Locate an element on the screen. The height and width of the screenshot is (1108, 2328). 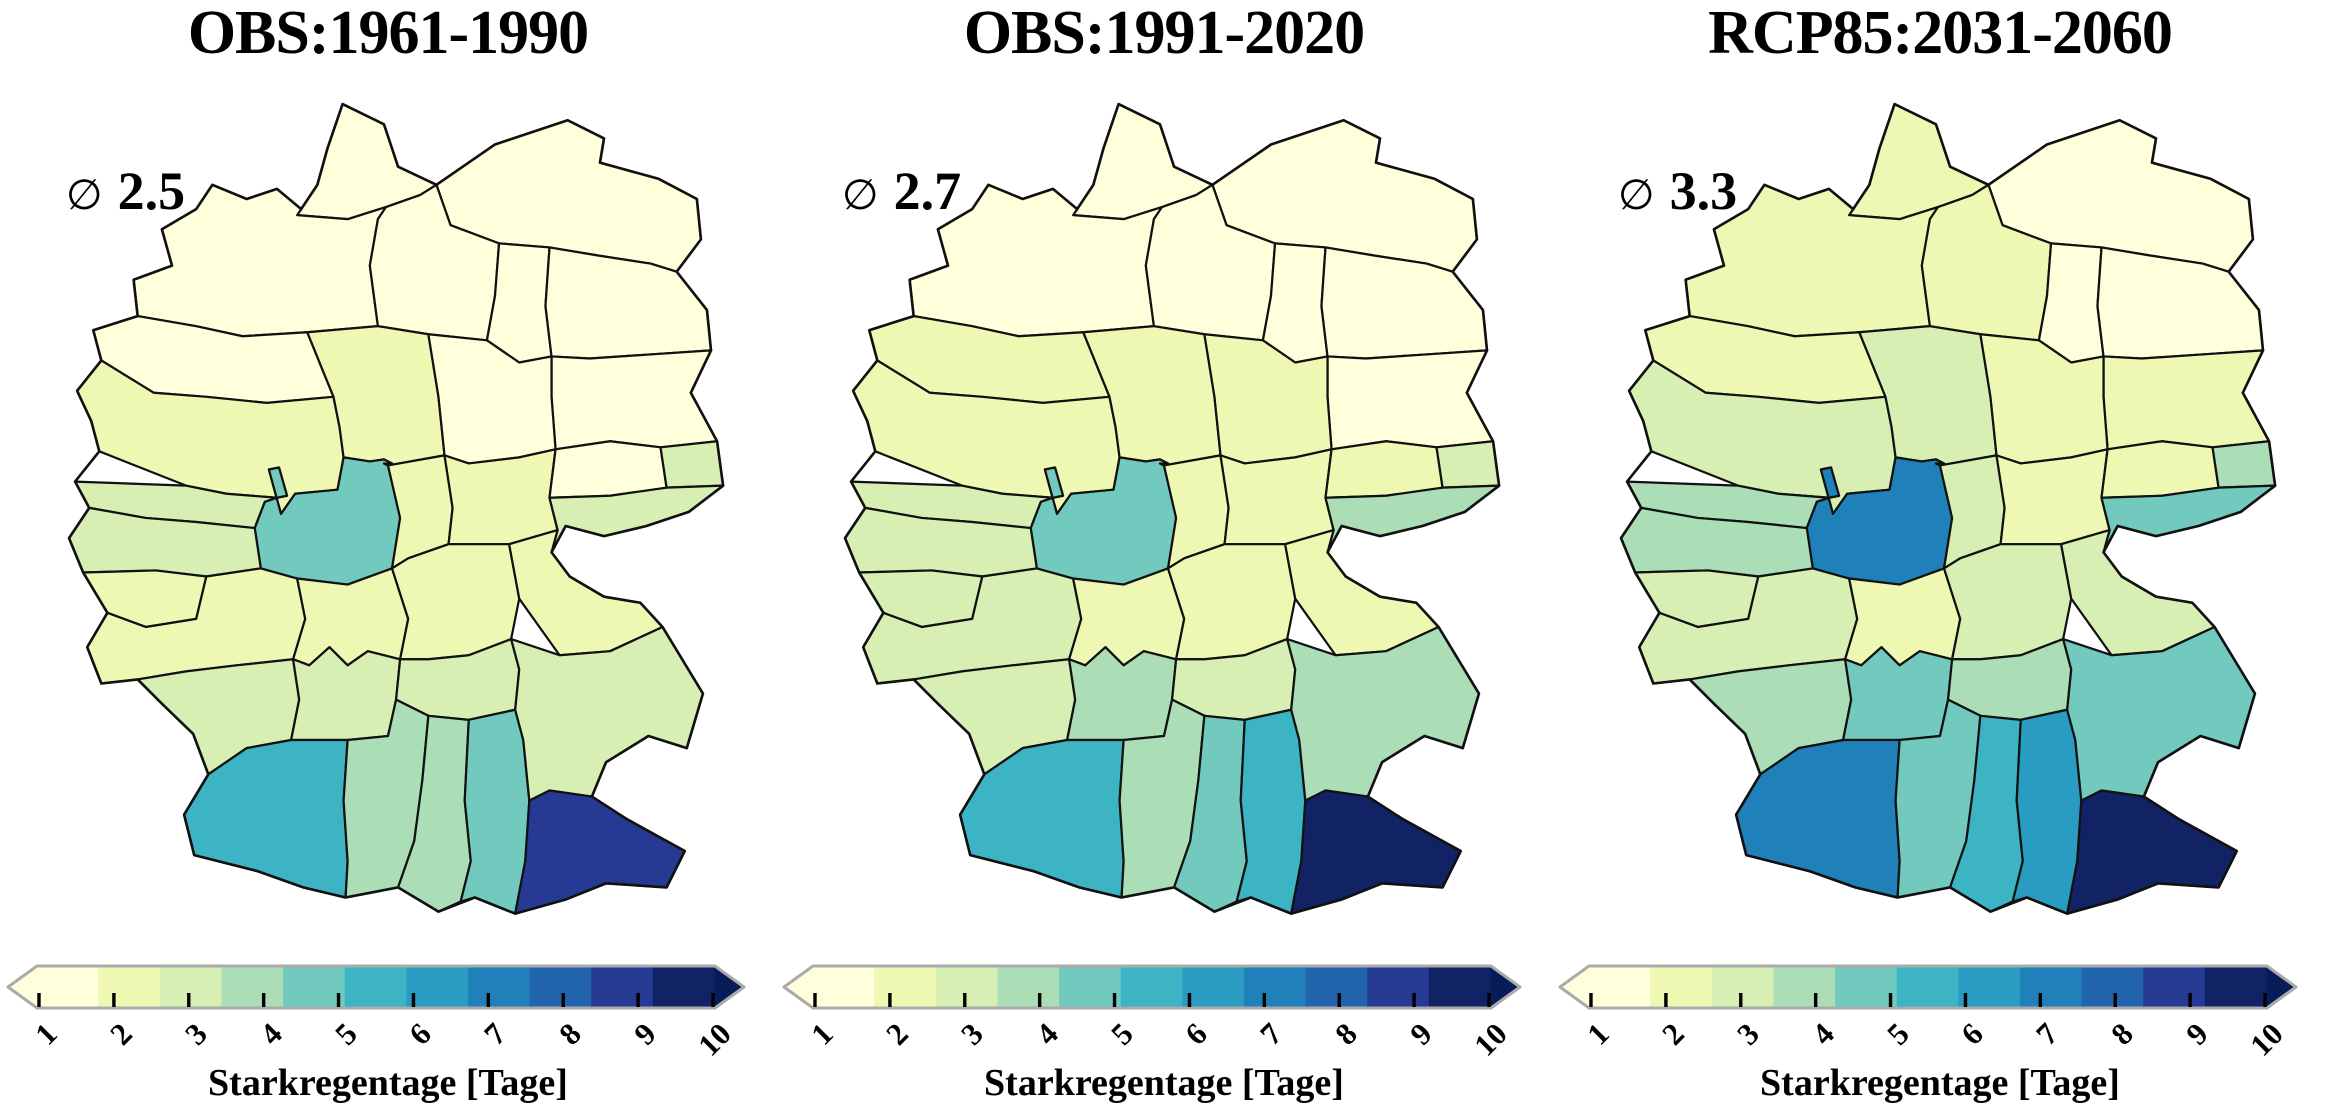
panel-title: OBS:1991-2020 is located at coordinates (1164, 33).